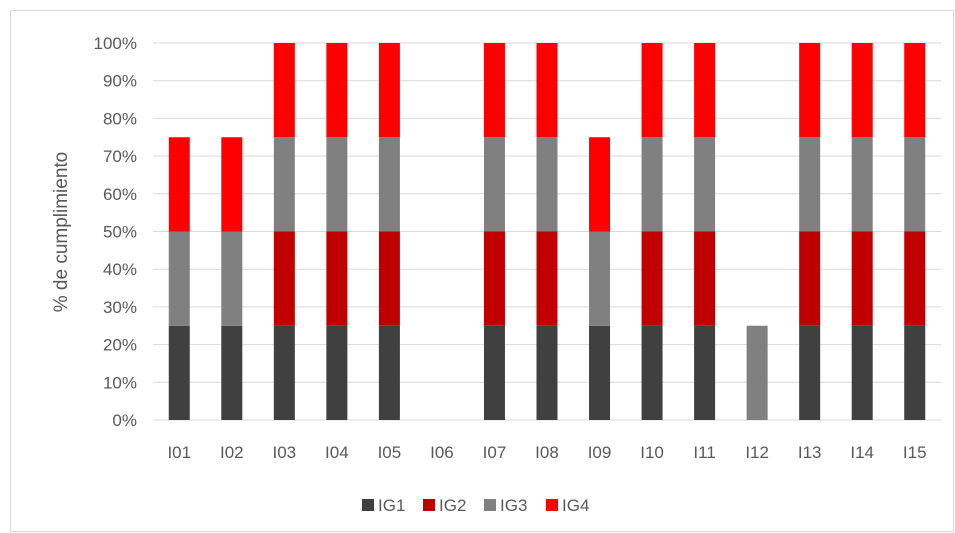 The width and height of the screenshot is (955, 533). I want to click on y-axis-ticks: 0% 10% 20% 30% 40% 50% 60% 70% 80% 90% 100%, so click(115, 232).